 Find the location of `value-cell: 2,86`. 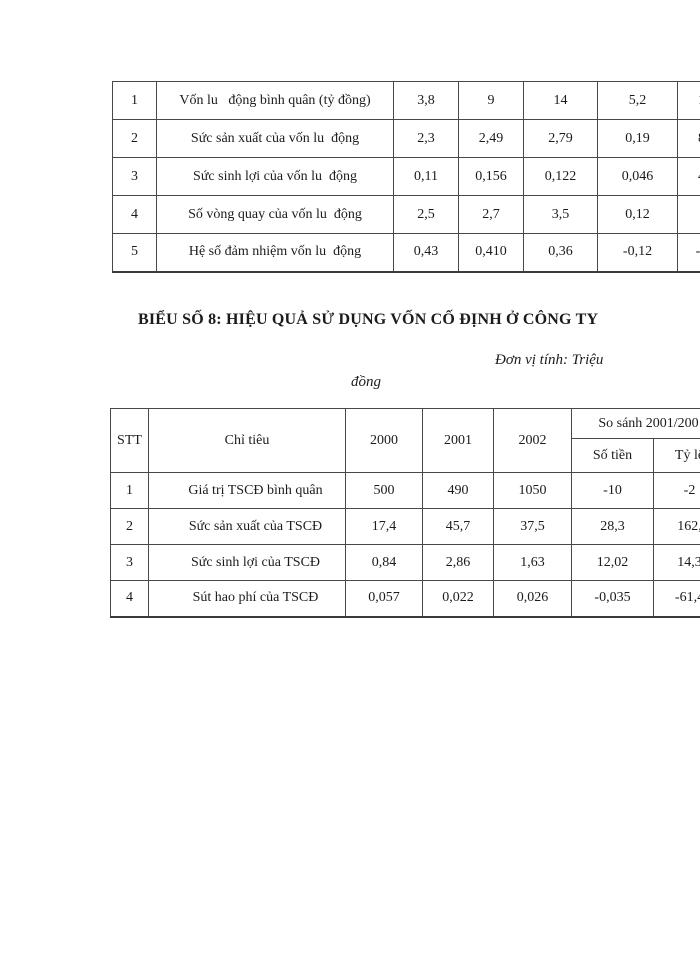

value-cell: 2,86 is located at coordinates (458, 562).